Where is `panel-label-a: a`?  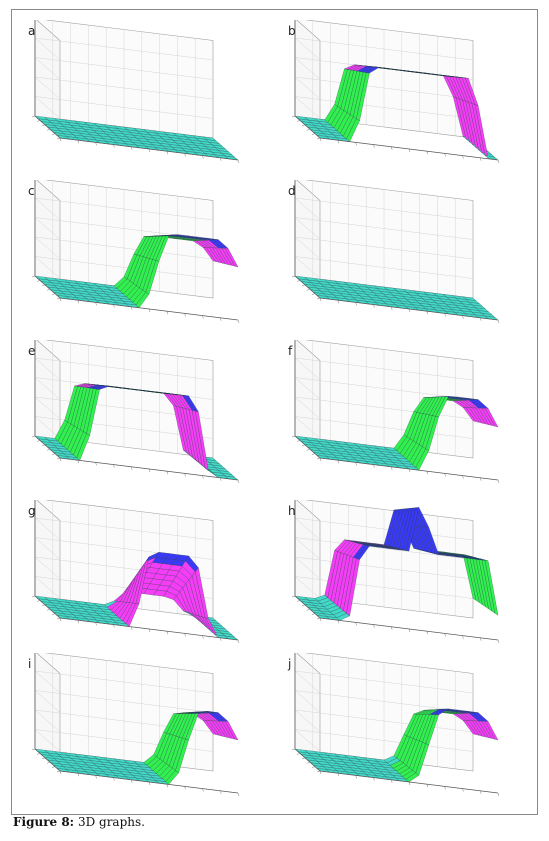
panel-label-a: a is located at coordinates (32, 31).